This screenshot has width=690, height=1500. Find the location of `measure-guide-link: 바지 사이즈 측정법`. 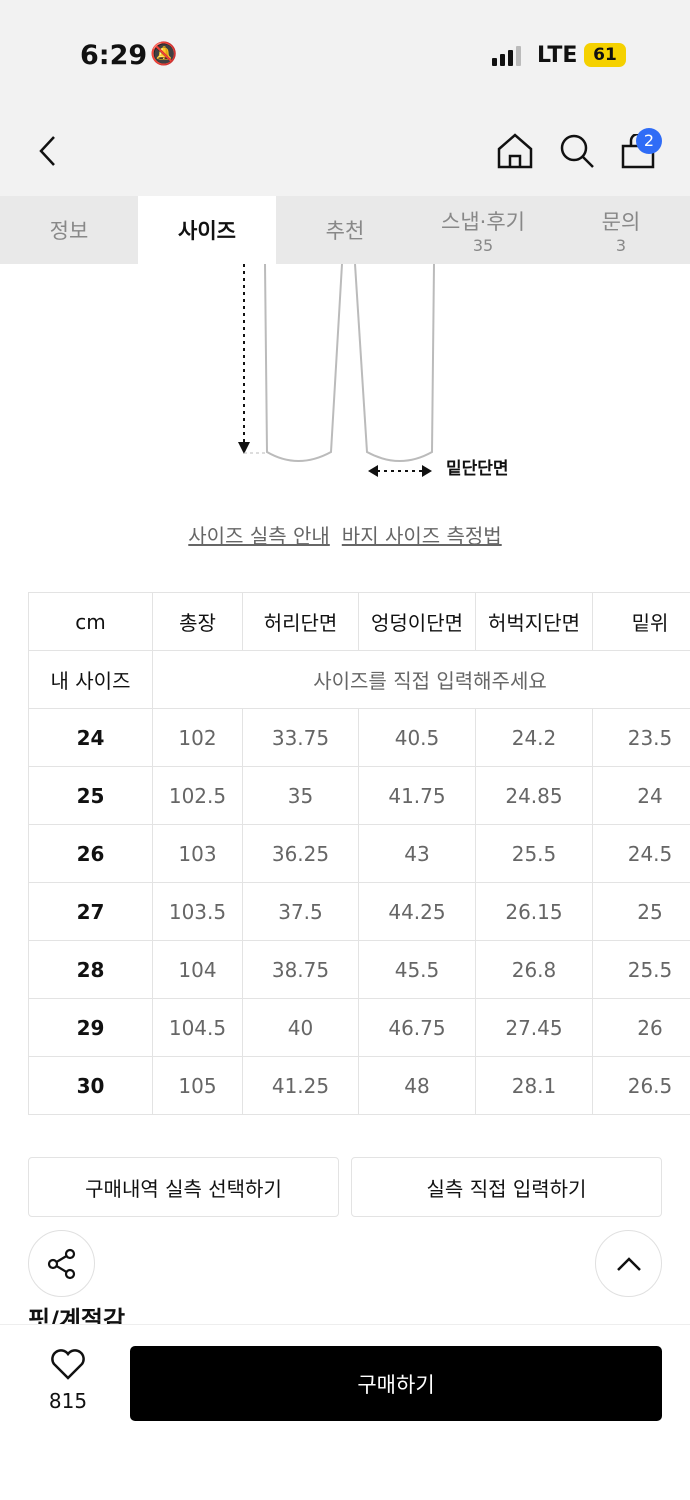

measure-guide-link: 바지 사이즈 측정법 is located at coordinates (421, 536).